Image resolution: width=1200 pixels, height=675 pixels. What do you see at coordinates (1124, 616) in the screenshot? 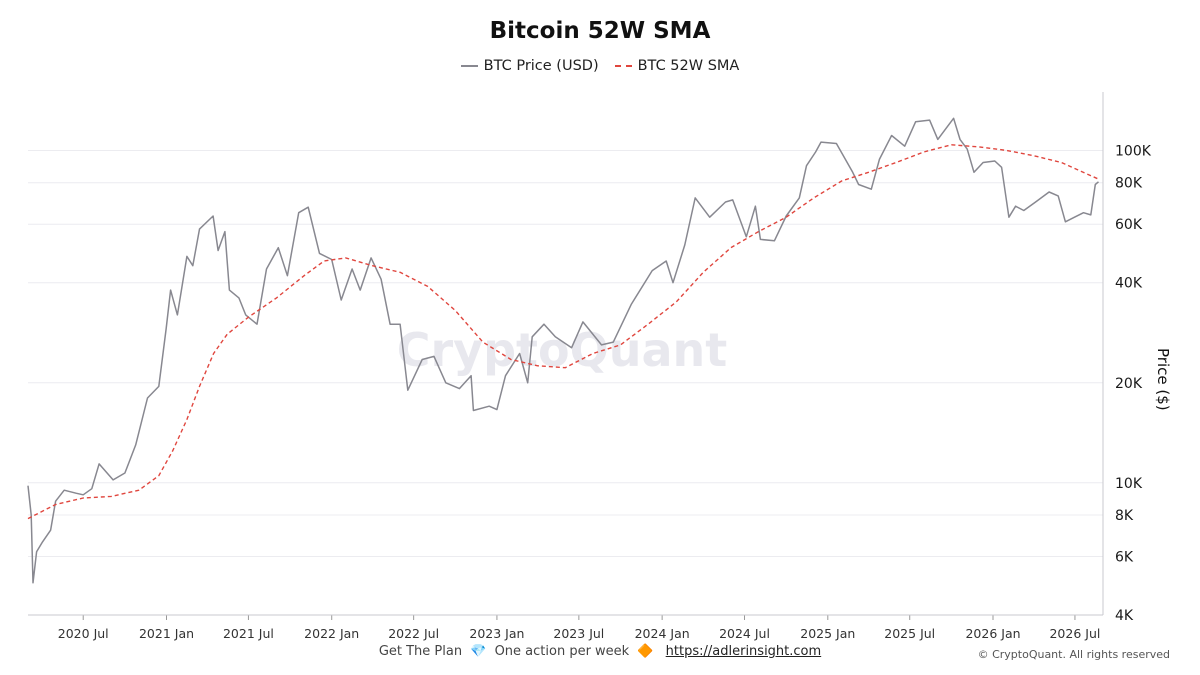
I see `y-tick-label: 4K` at bounding box center [1124, 616].